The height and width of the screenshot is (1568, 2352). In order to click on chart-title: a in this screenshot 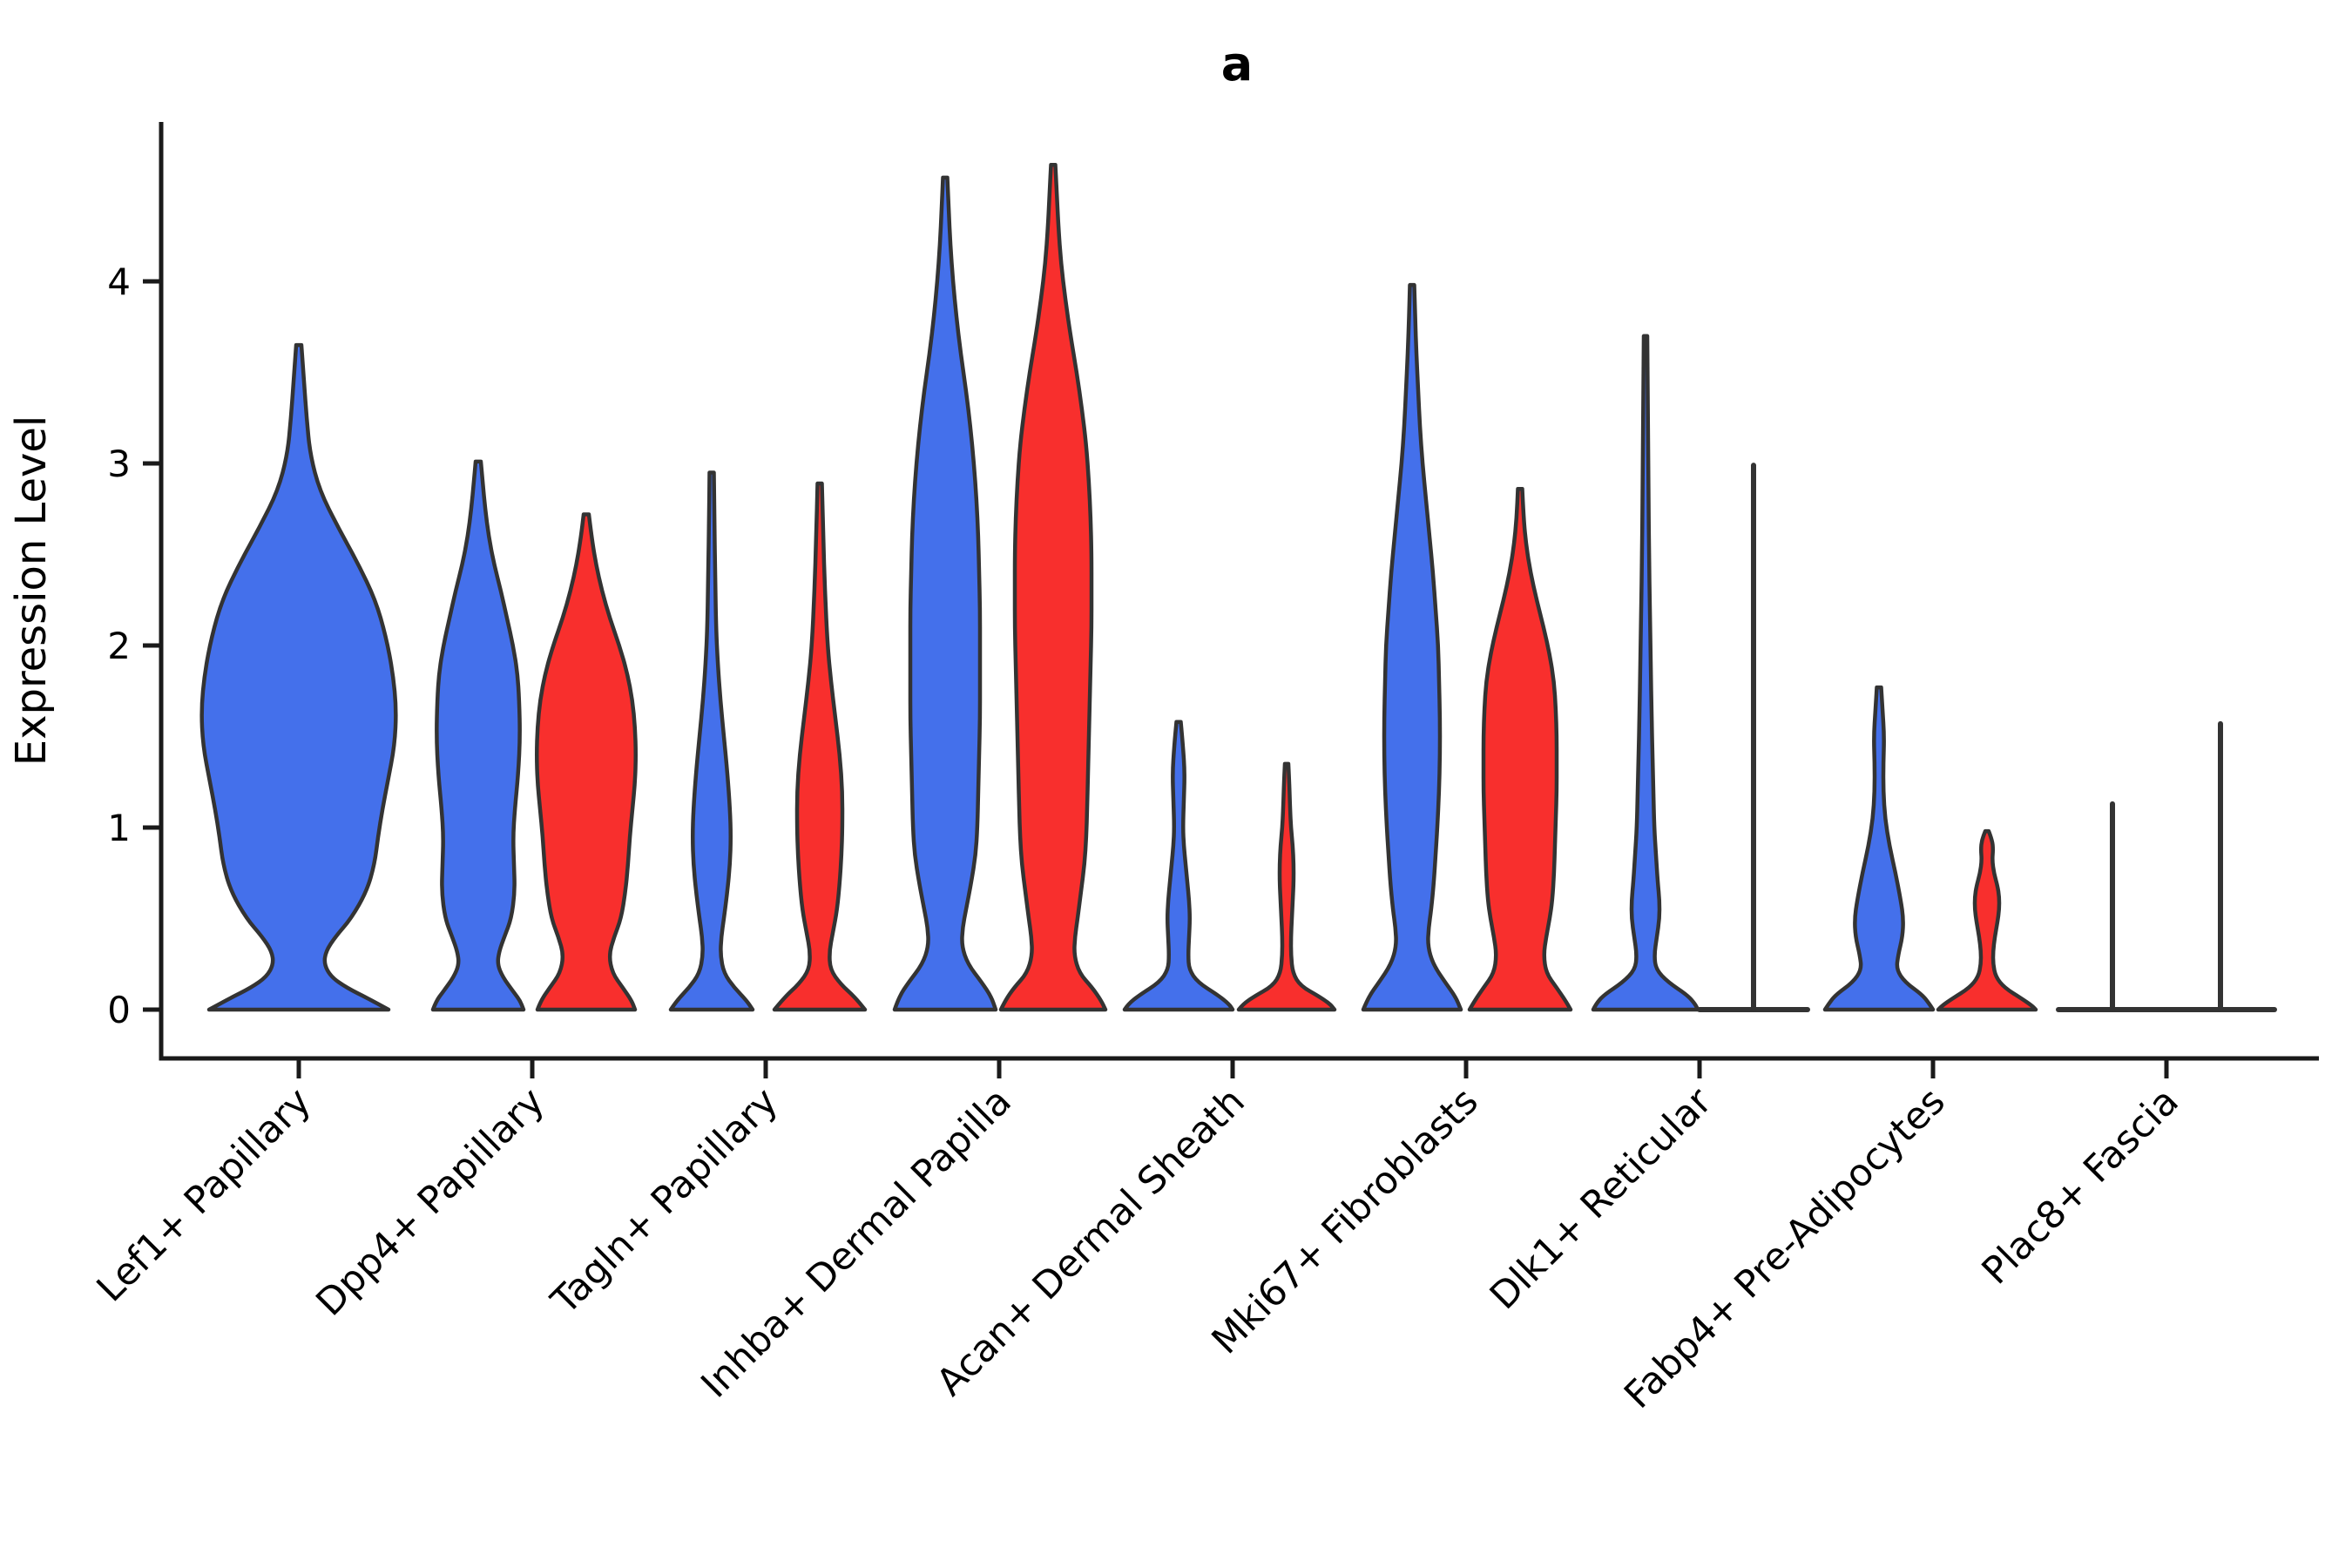, I will do `click(1237, 64)`.